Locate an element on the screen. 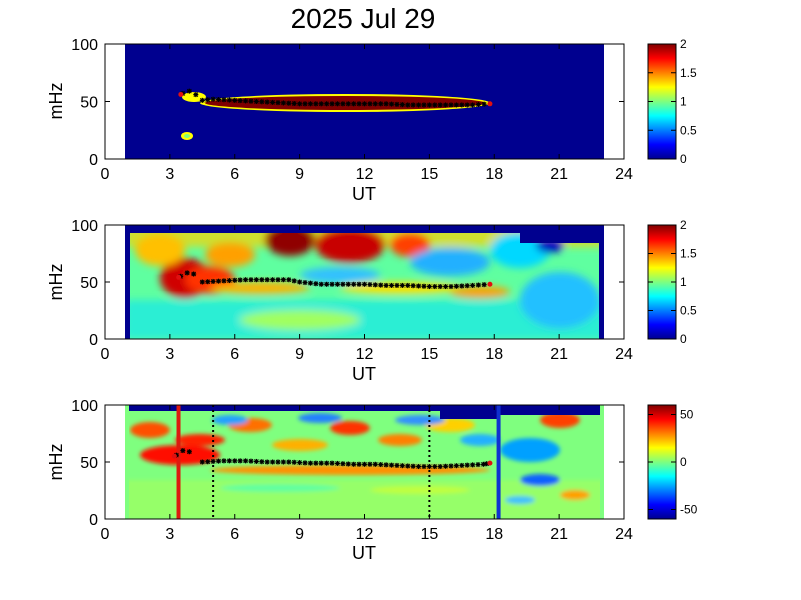 The image size is (801, 600). panel-2-ytick-label: 100 is located at coordinates (84, 226).